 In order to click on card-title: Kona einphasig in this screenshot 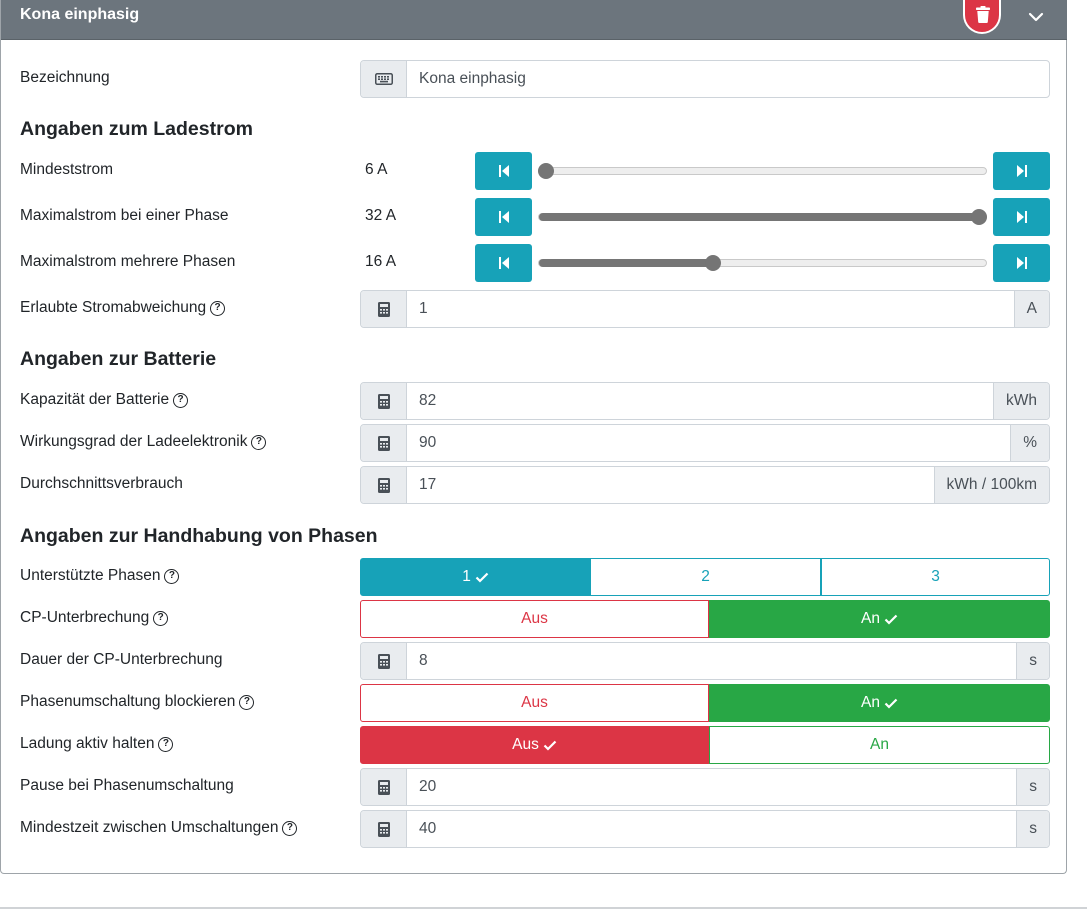, I will do `click(80, 14)`.